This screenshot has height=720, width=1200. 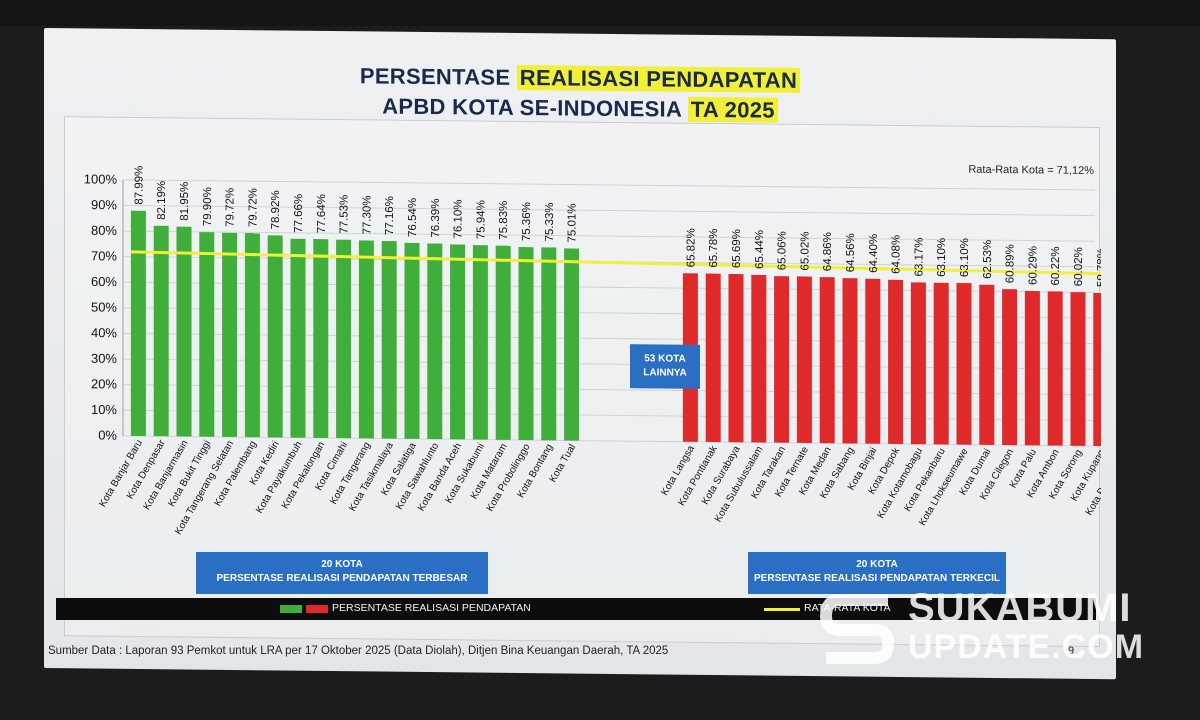 What do you see at coordinates (317, 609) in the screenshot?
I see `legend-red-swatch` at bounding box center [317, 609].